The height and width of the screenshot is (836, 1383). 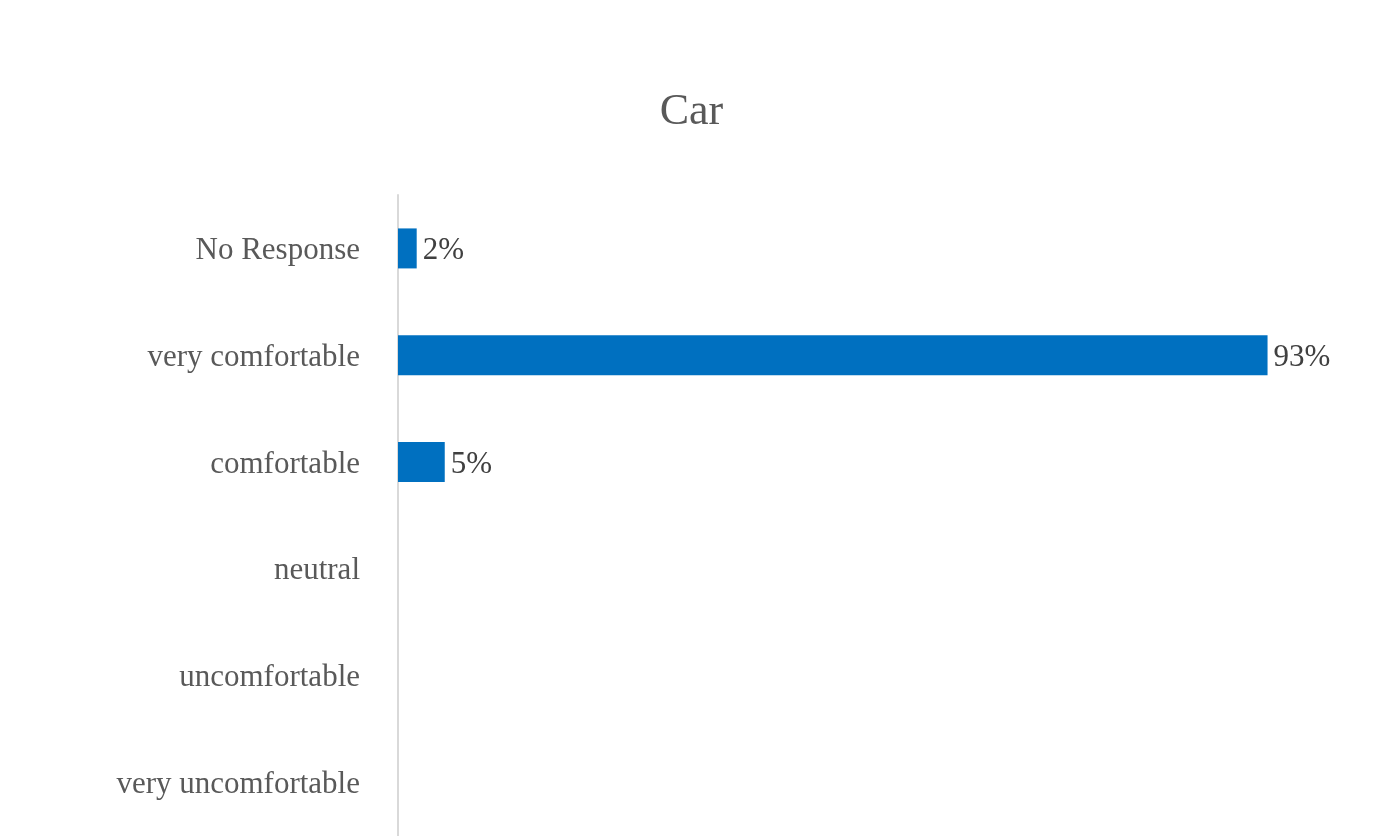 I want to click on data-label: 5%, so click(x=471, y=462).